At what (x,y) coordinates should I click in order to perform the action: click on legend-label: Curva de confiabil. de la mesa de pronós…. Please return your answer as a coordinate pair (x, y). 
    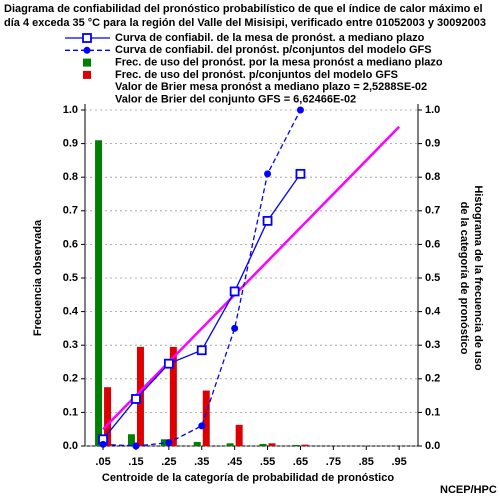
    Looking at the image, I should click on (270, 38).